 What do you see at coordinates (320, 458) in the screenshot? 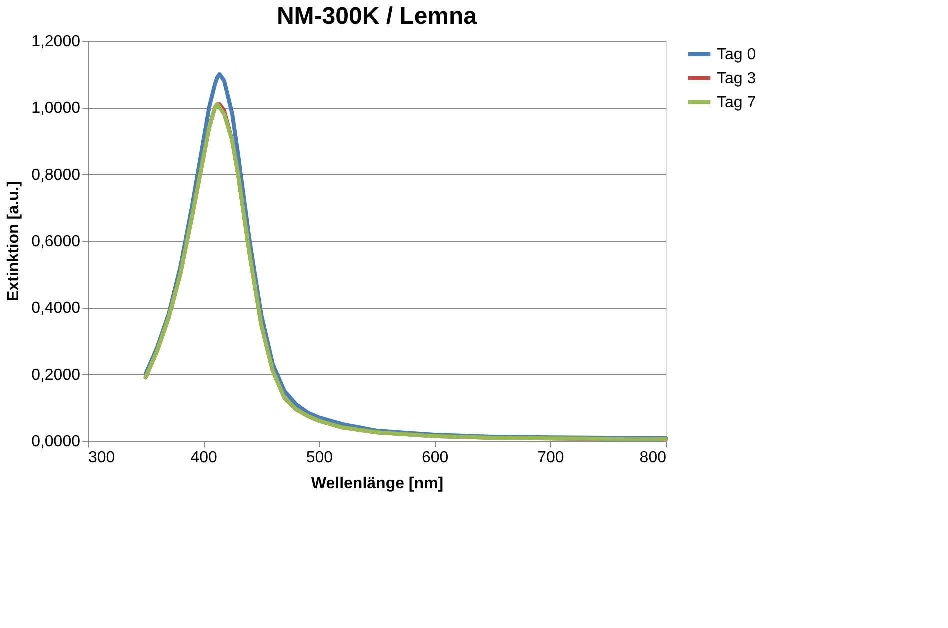
I see `x-tick-label: 500` at bounding box center [320, 458].